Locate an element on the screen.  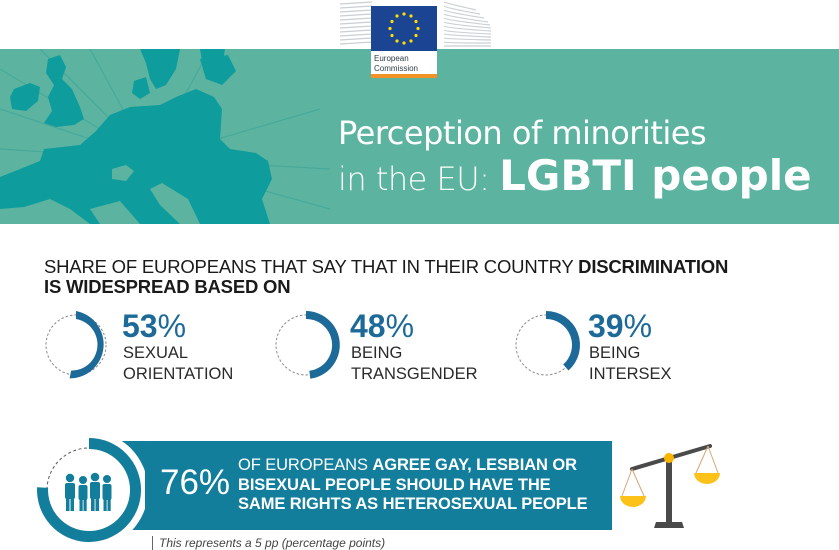
equal-rights-banner is located at coordinates (365, 485).